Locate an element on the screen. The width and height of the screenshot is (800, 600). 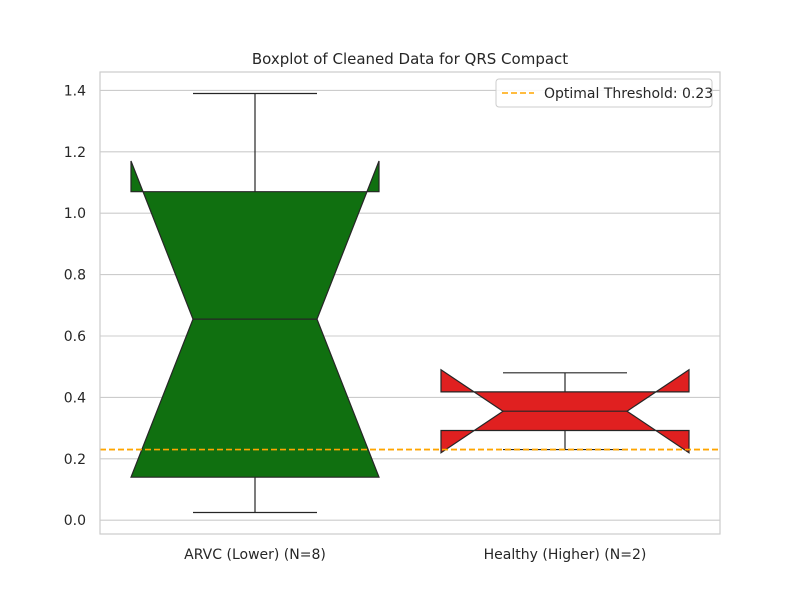
box-group is located at coordinates (565, 411).